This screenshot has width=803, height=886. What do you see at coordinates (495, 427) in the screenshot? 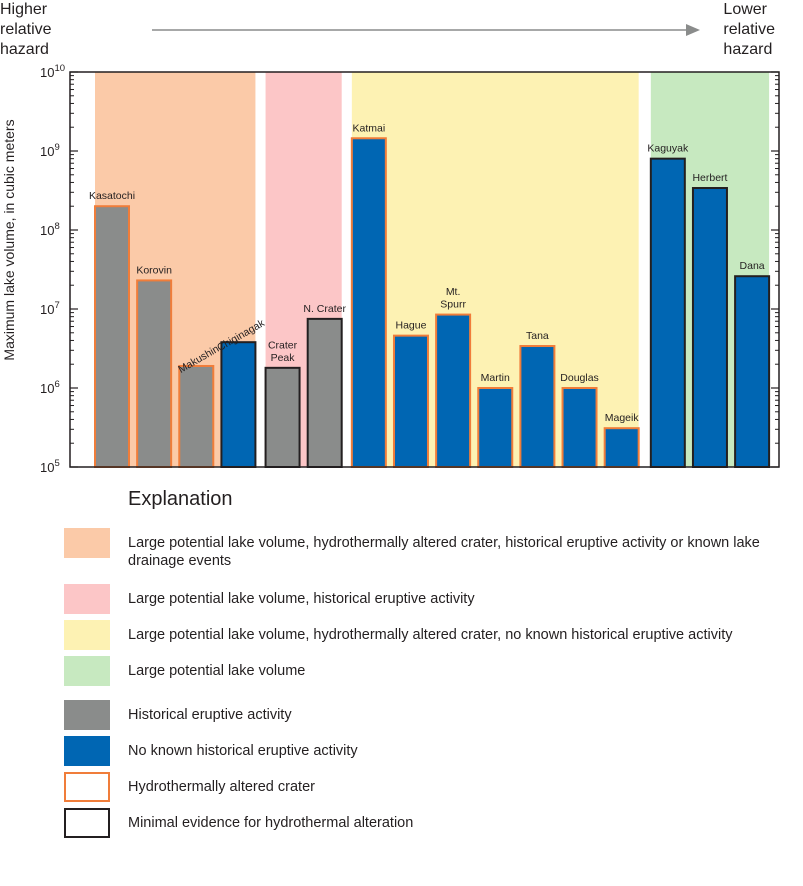
I see `bar-martin` at bounding box center [495, 427].